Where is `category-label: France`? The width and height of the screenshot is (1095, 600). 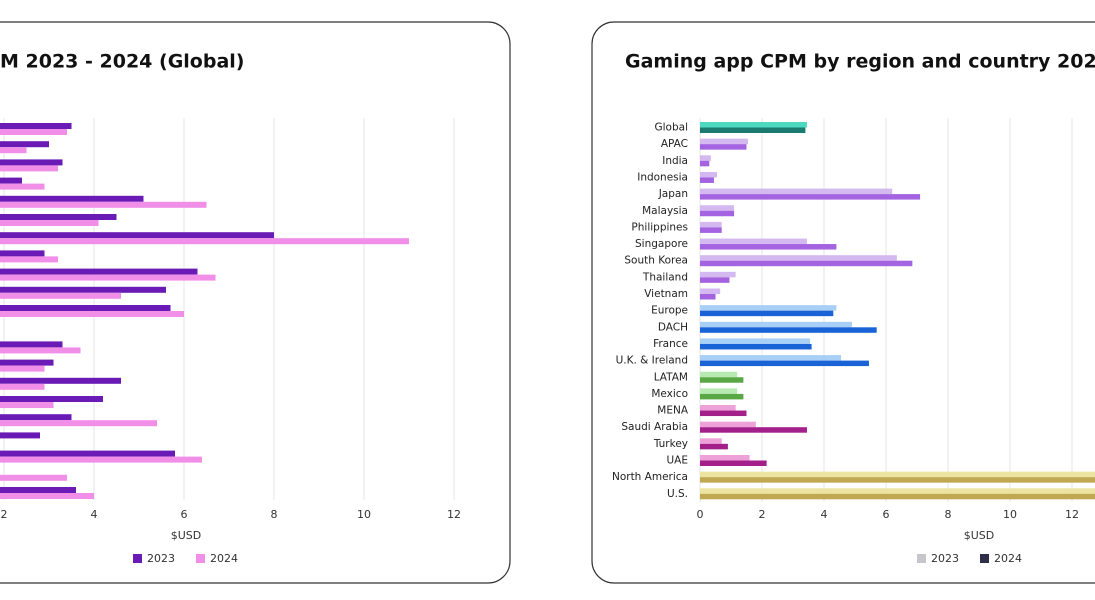
category-label: France is located at coordinates (670, 344).